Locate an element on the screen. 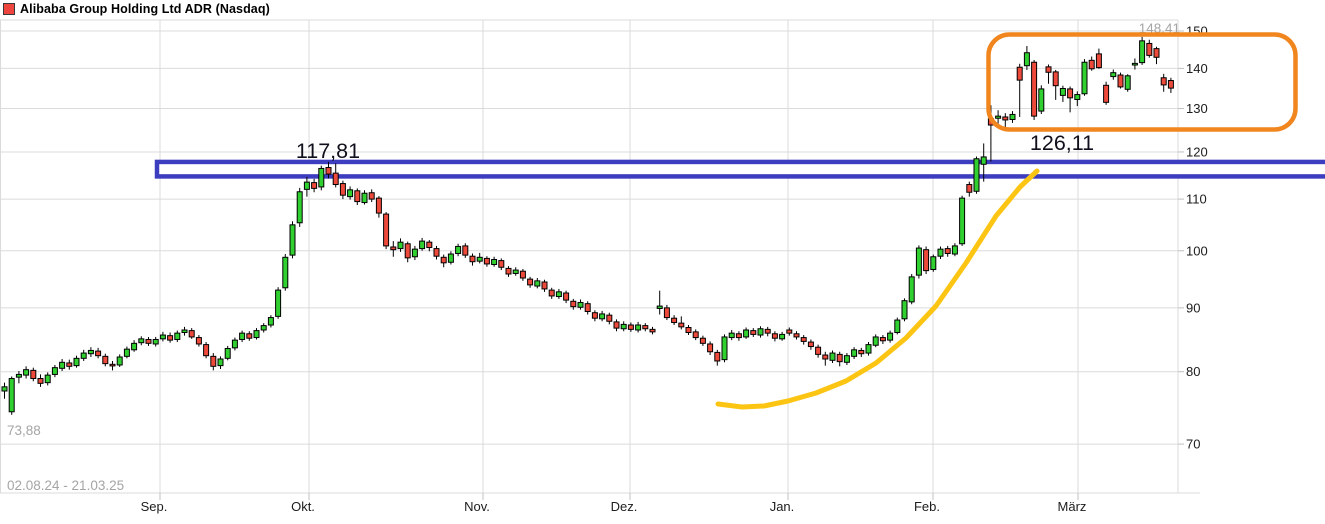 The width and height of the screenshot is (1325, 524). y-axis-label: 120 is located at coordinates (1197, 151).